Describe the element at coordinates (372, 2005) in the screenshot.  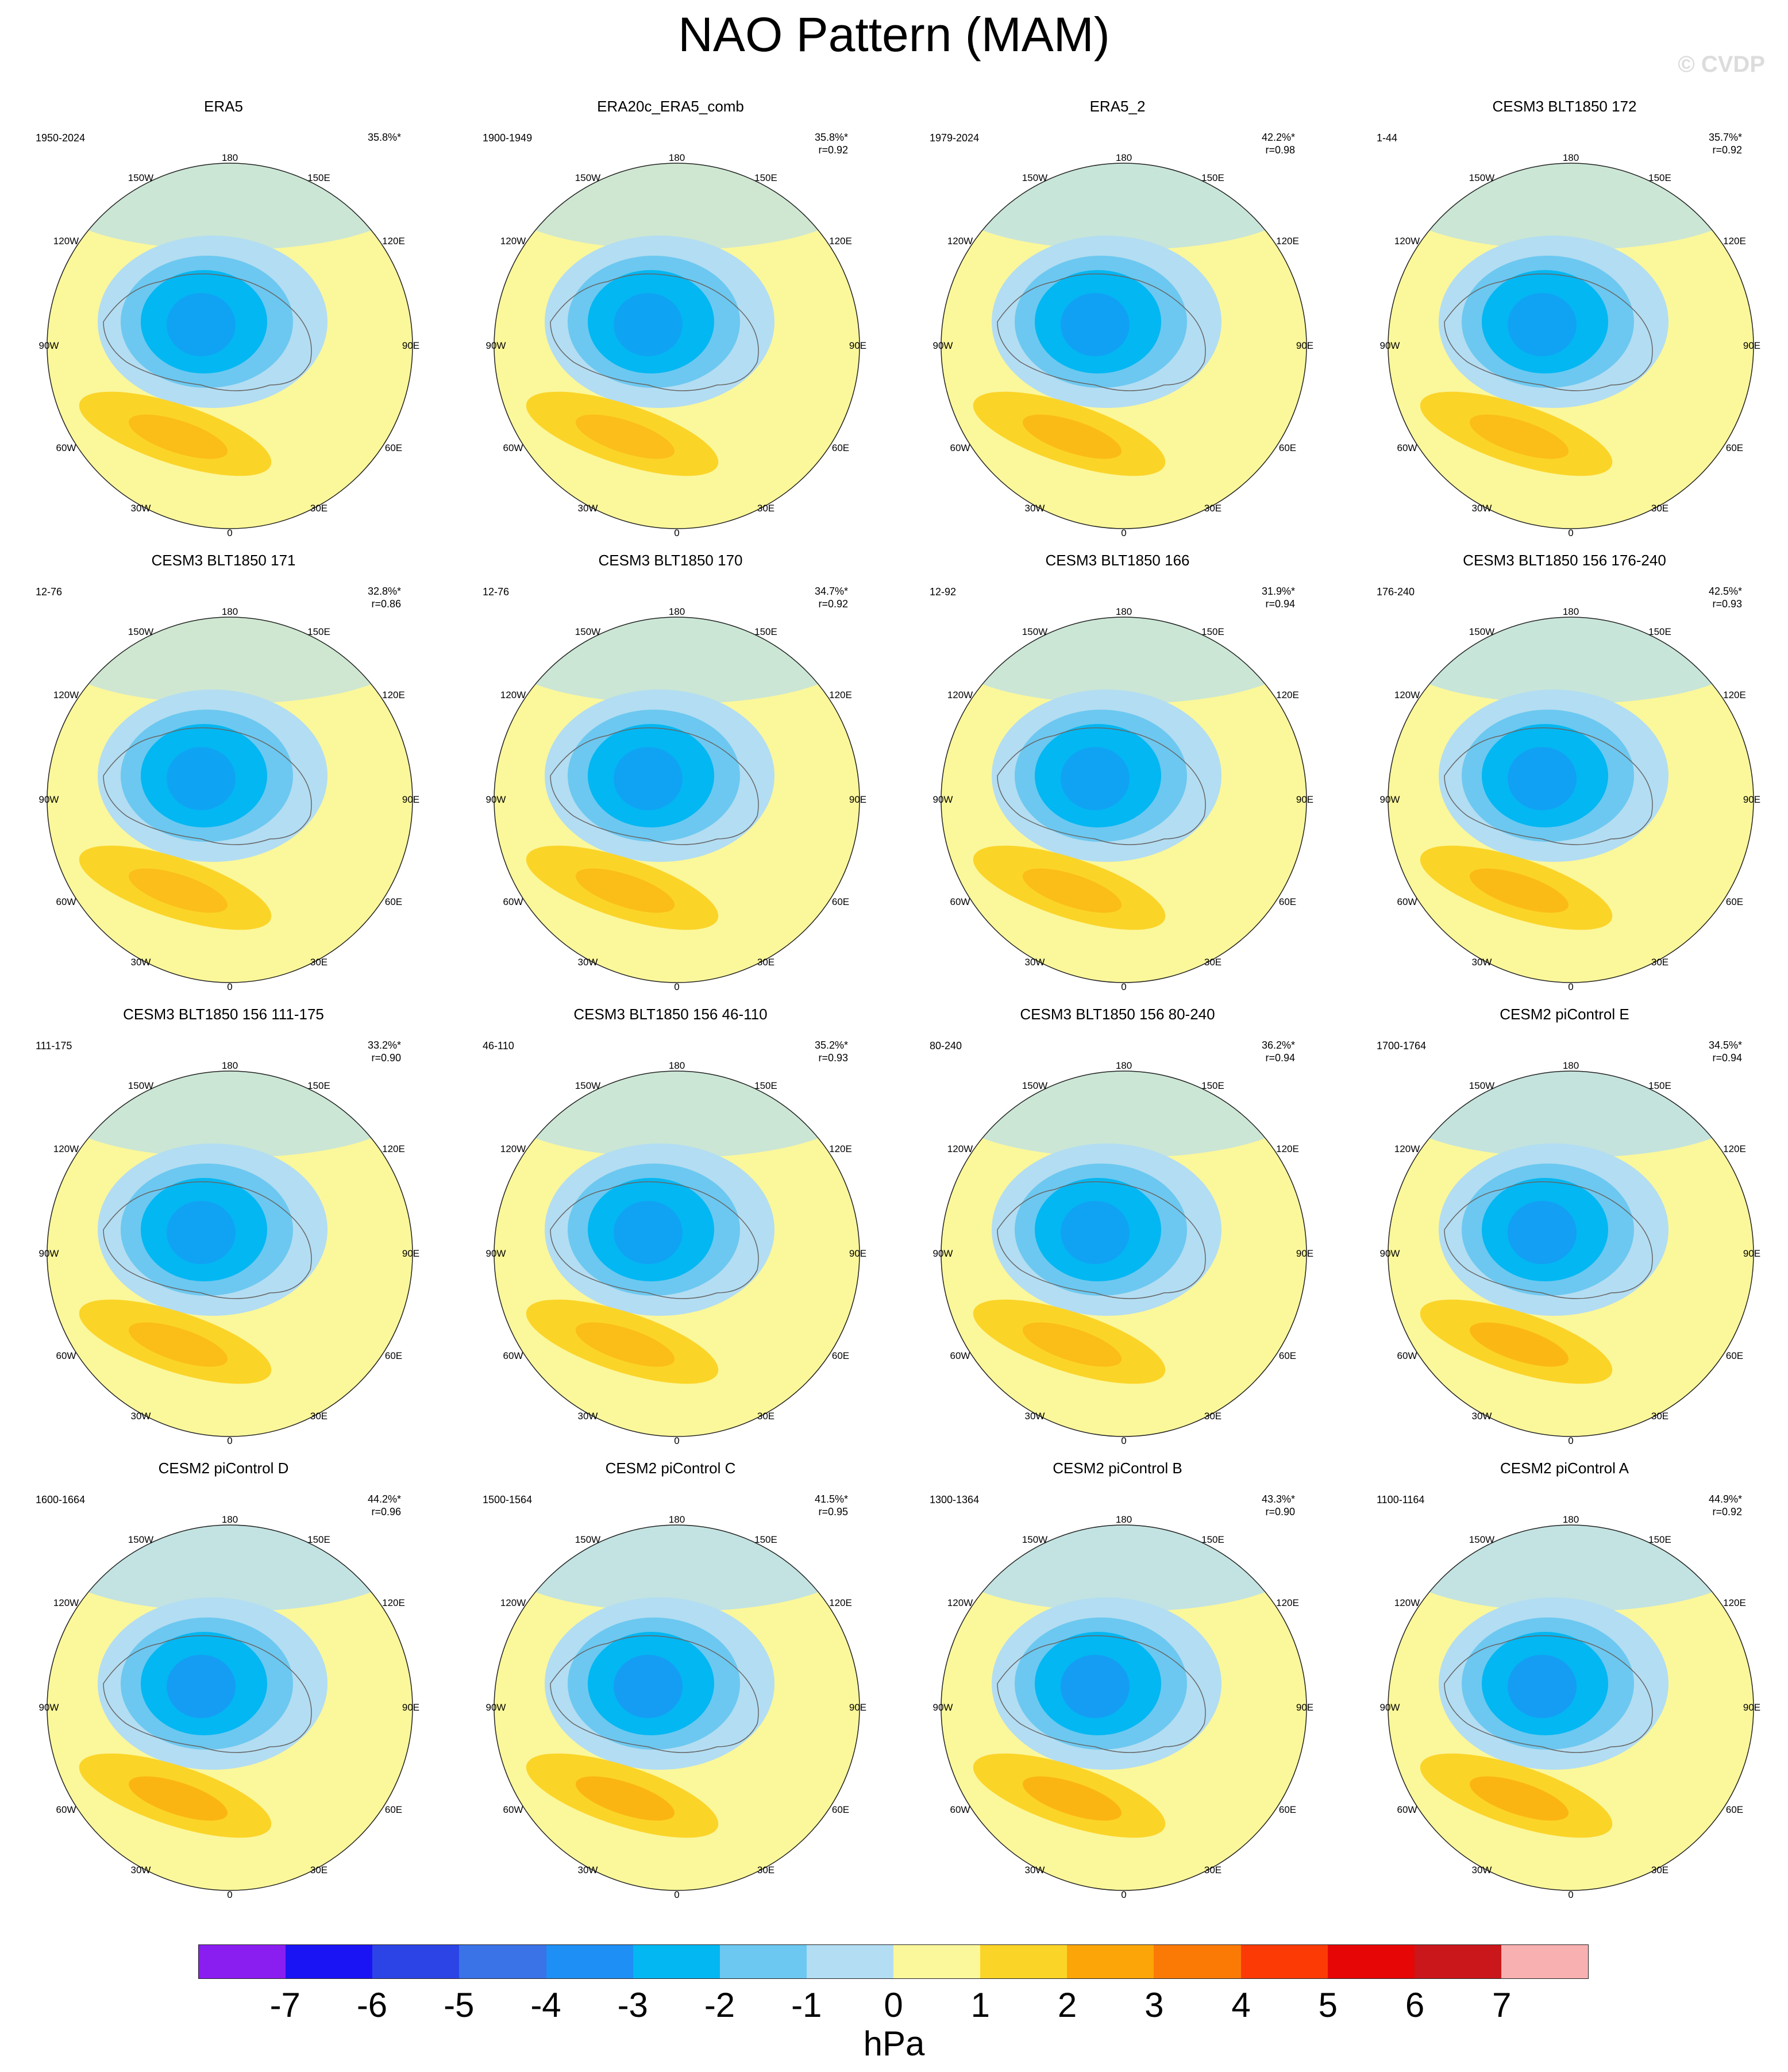
I see `colorbar-tick: -6` at that location.